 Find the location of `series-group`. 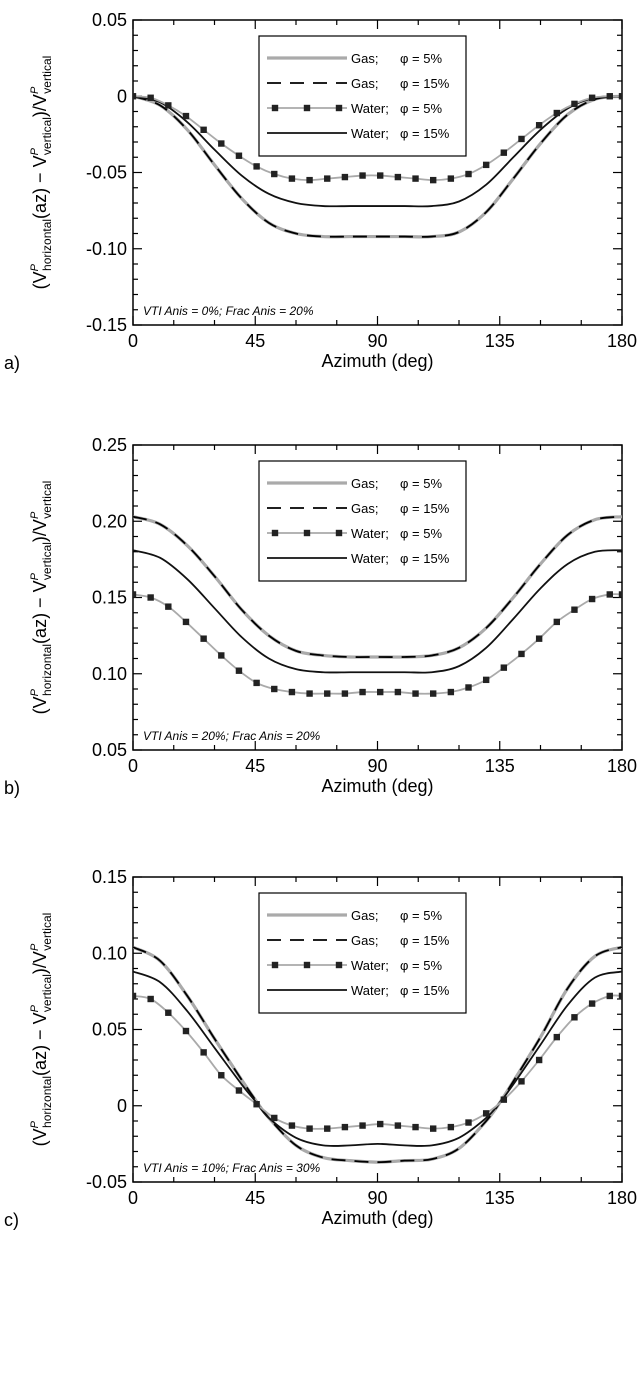

series-group is located at coordinates (377, 1054).